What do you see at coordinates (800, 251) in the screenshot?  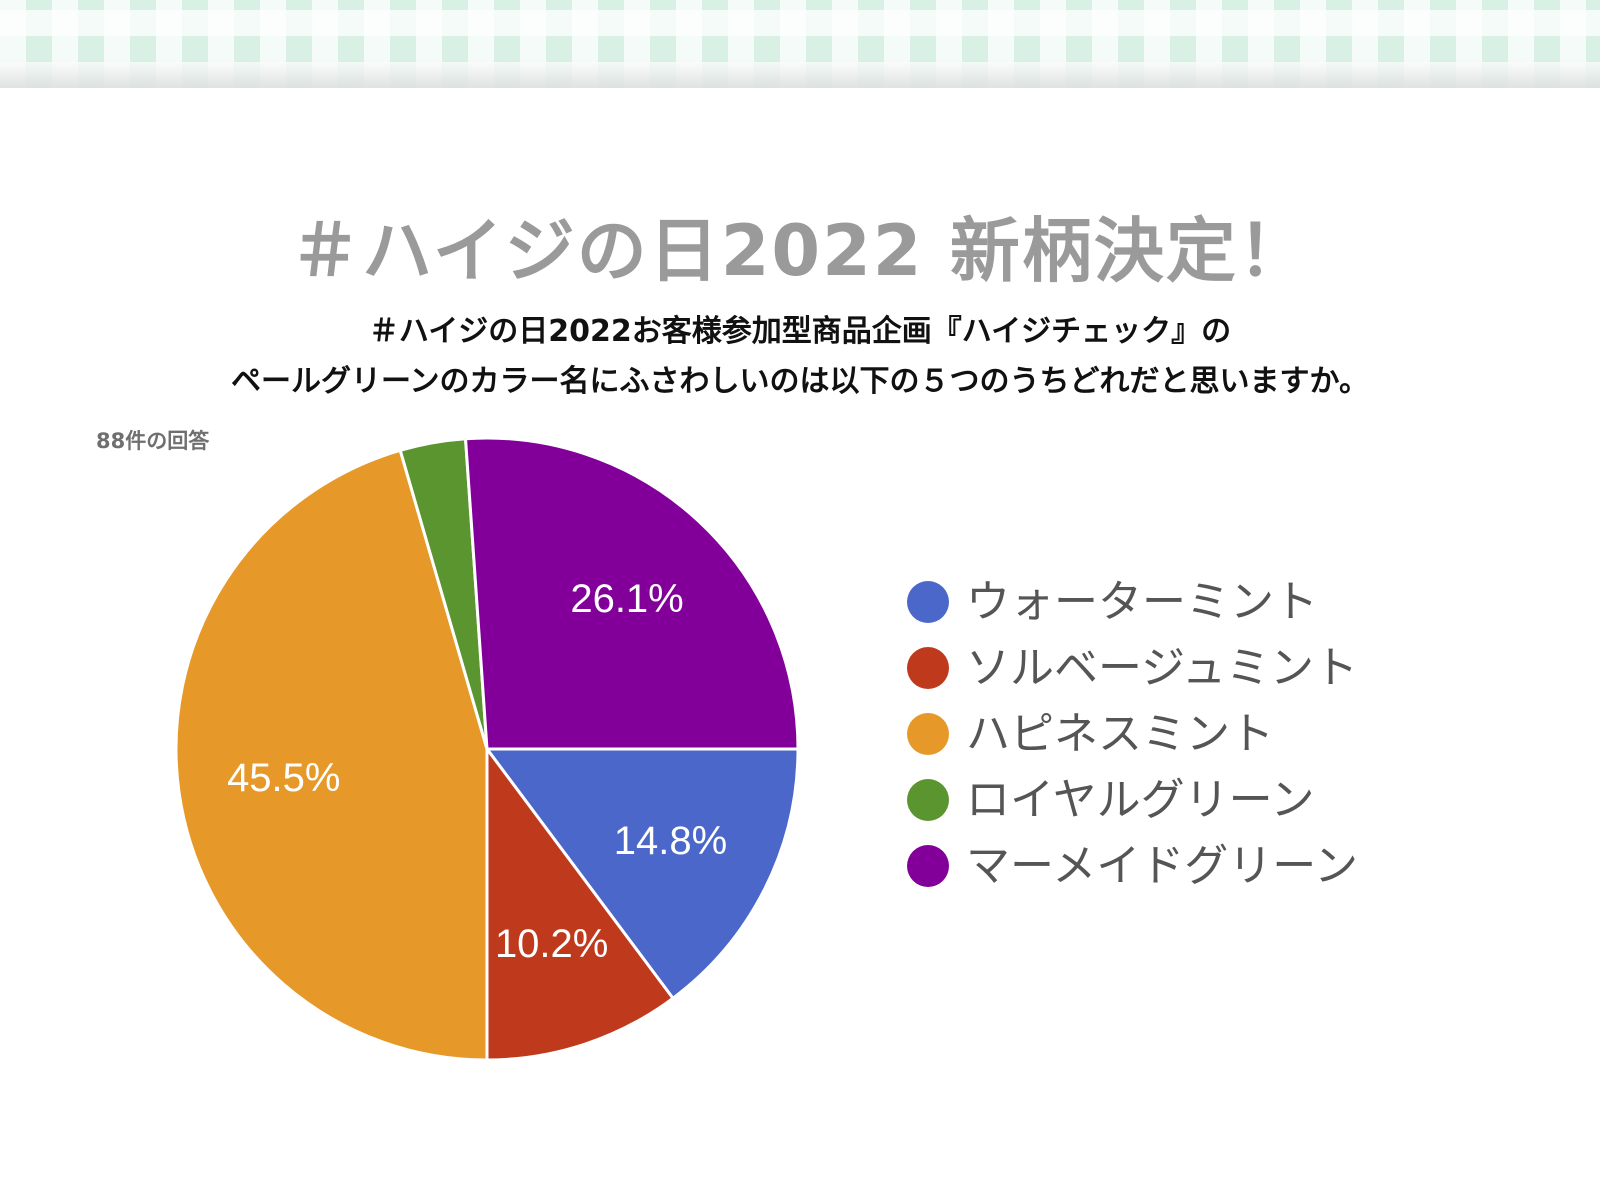 I see `page-title: ＃ハイジの日2022 新柄決定！` at bounding box center [800, 251].